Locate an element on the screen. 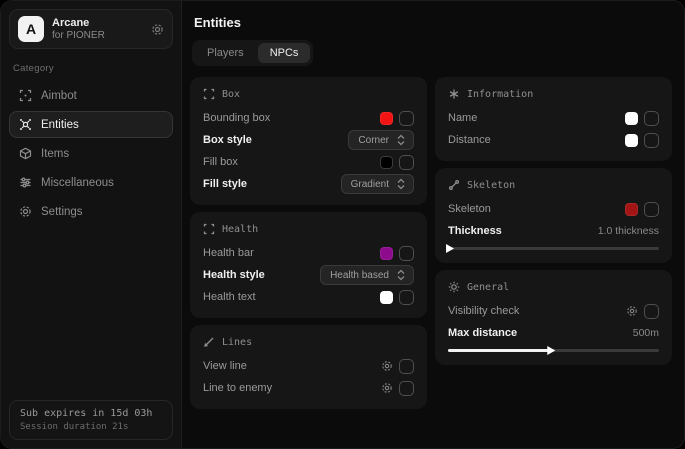 The image size is (685, 449). color-swatch-distance is located at coordinates (631, 140).